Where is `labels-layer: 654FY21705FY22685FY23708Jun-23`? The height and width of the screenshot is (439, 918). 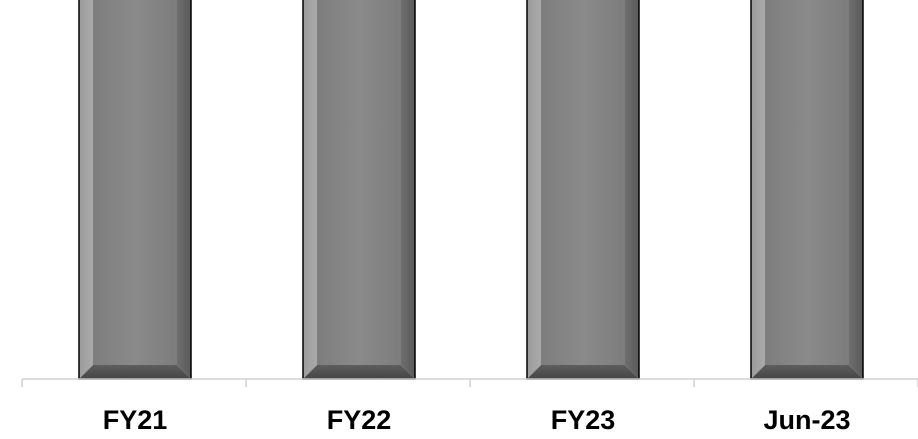 labels-layer: 654FY21705FY22685FY23708Jun-23 is located at coordinates (477, 420).